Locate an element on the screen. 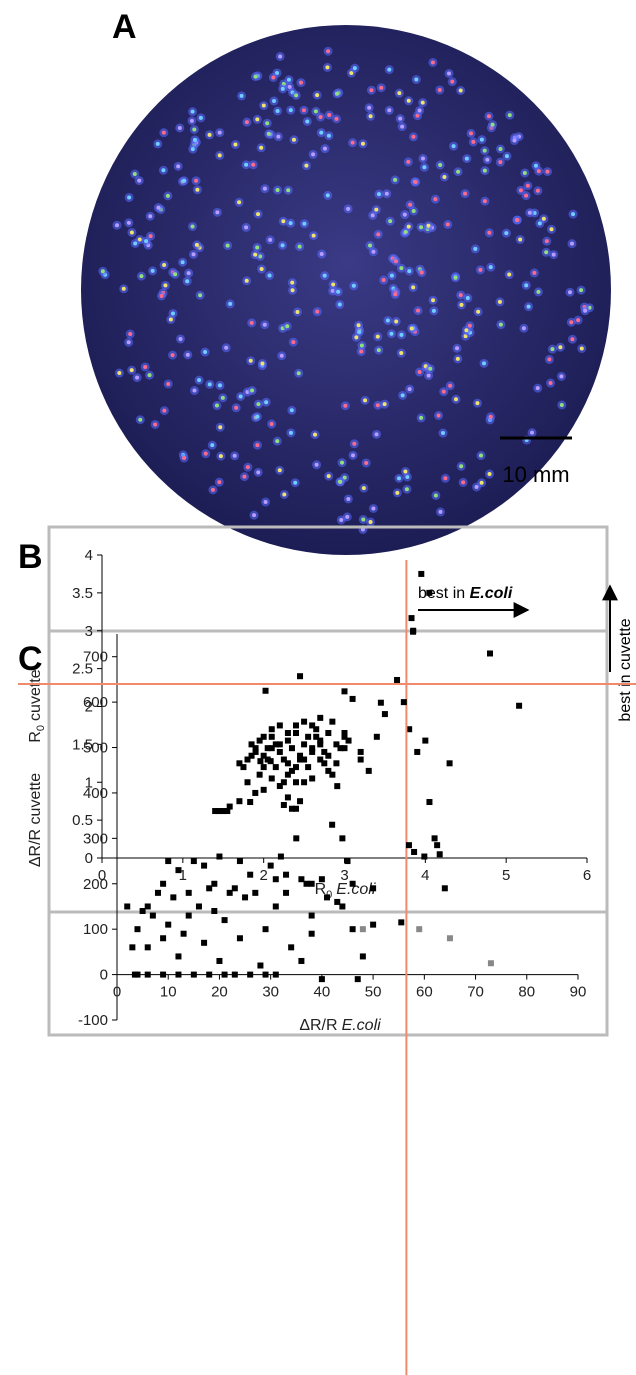 This screenshot has width=636, height=1375. panel-label: A is located at coordinates (124, 27).